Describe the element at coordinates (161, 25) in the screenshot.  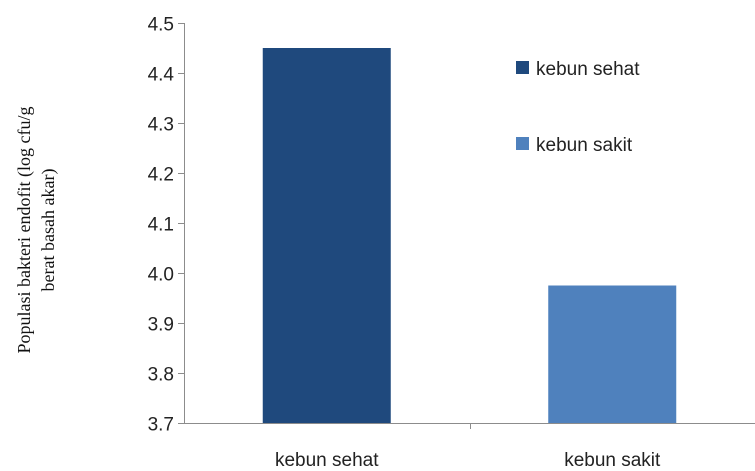
I see `y-tick-label: 4.5` at that location.